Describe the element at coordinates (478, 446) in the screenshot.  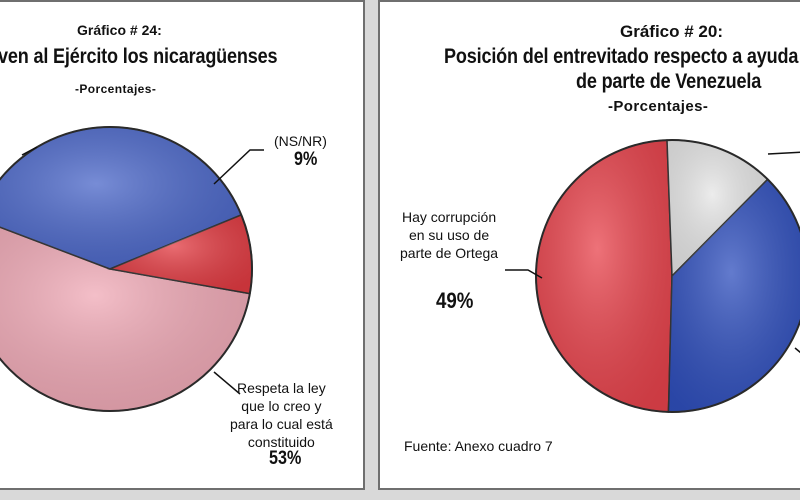
I see `right-chart-source: Fuente: Anexo cuadro 7` at that location.